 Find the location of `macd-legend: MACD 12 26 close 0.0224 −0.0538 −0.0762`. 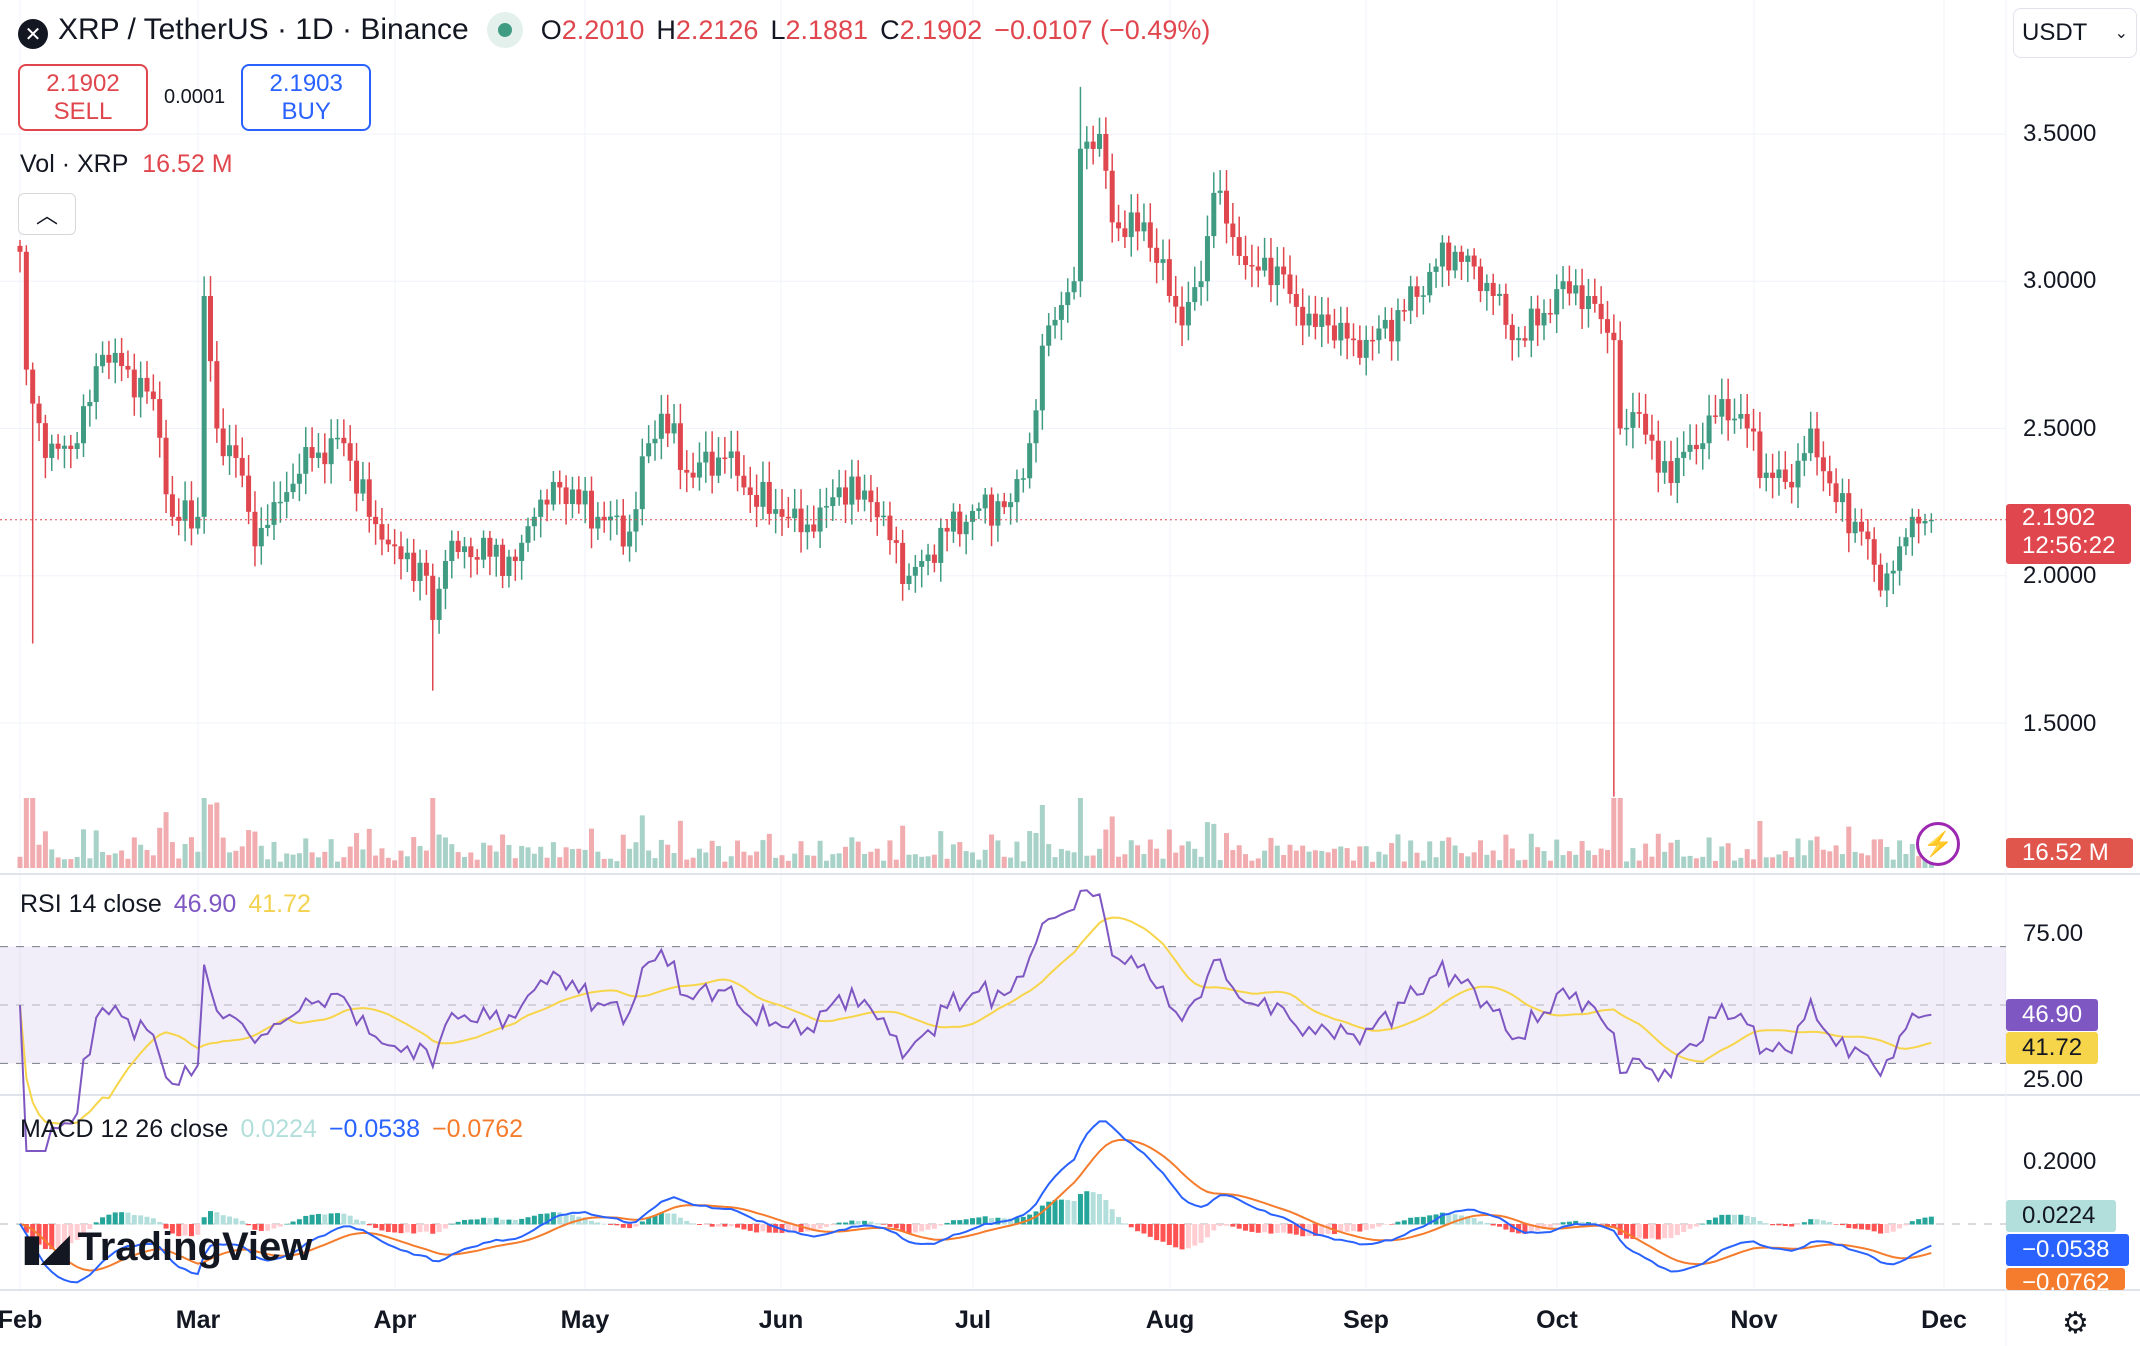

macd-legend: MACD 12 26 close 0.0224 −0.0538 −0.0762 is located at coordinates (271, 1129).